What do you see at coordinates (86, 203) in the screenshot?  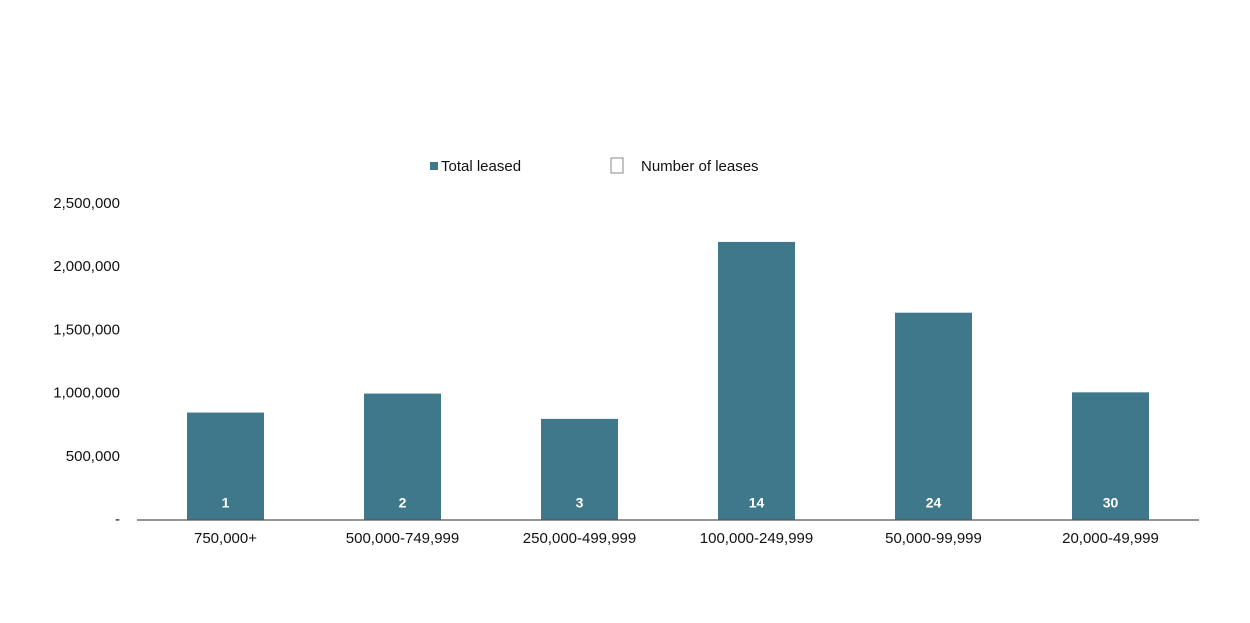 I see `y-tick-label: 2,500,000` at bounding box center [86, 203].